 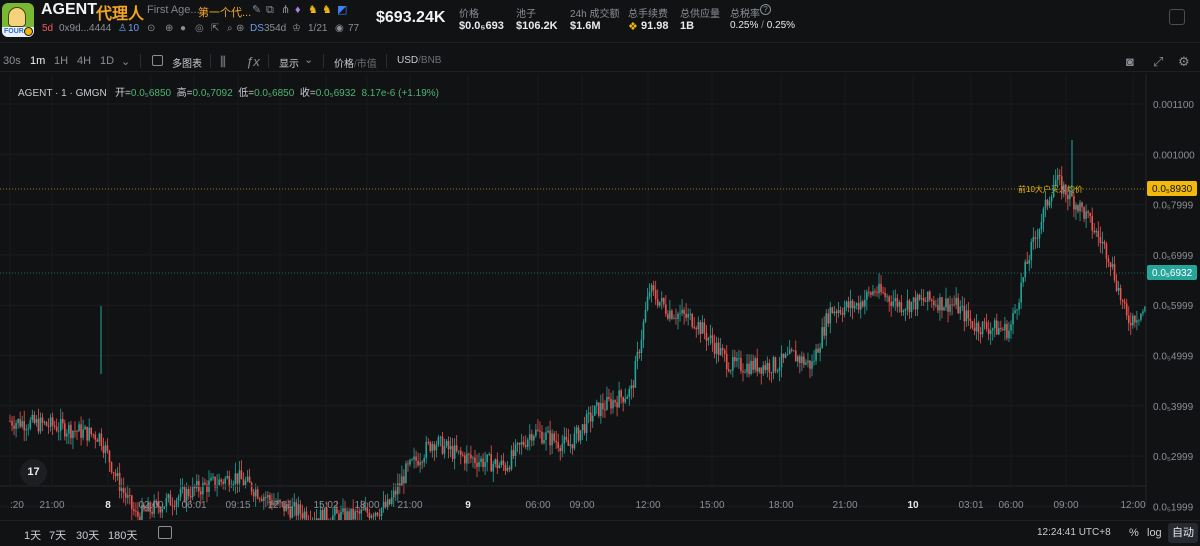 I want to click on holders-count: 10, so click(x=134, y=28).